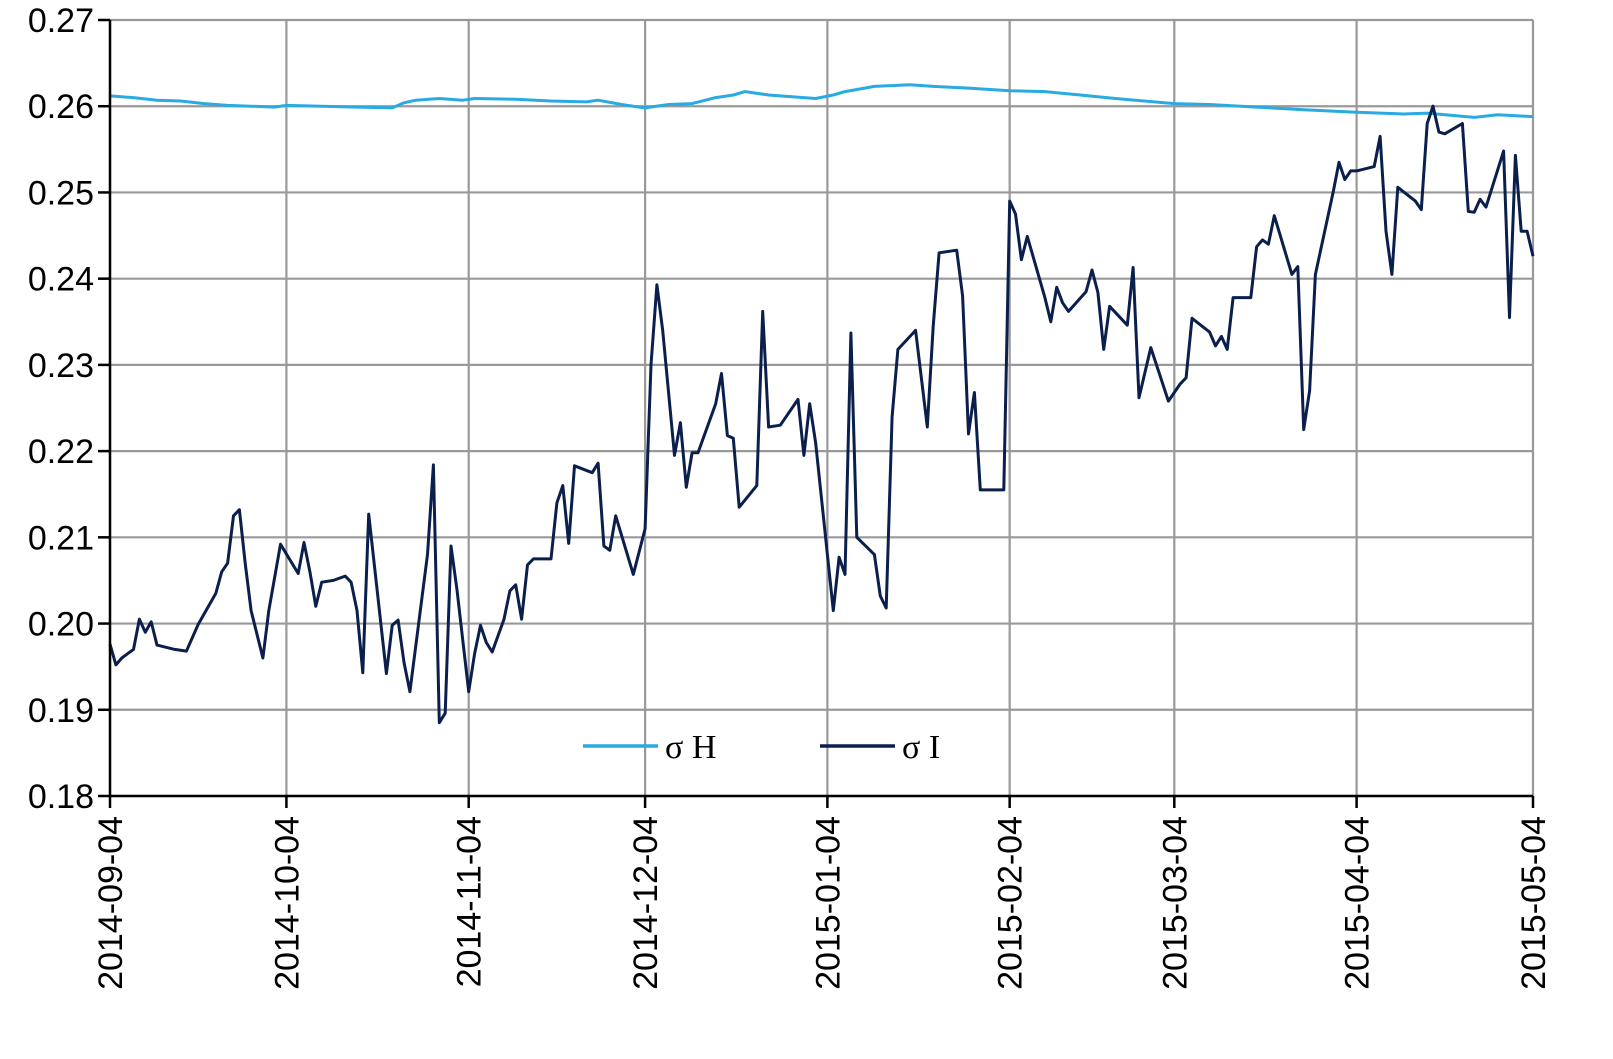  I want to click on y-tick-label: 0.18, so click(61, 797).